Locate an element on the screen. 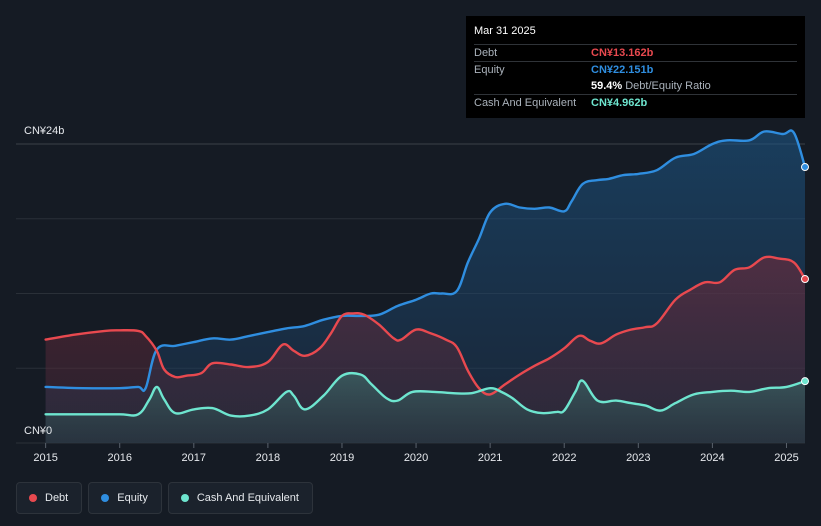 This screenshot has height=526, width=821. x-tick-label: 2015 is located at coordinates (45, 458).